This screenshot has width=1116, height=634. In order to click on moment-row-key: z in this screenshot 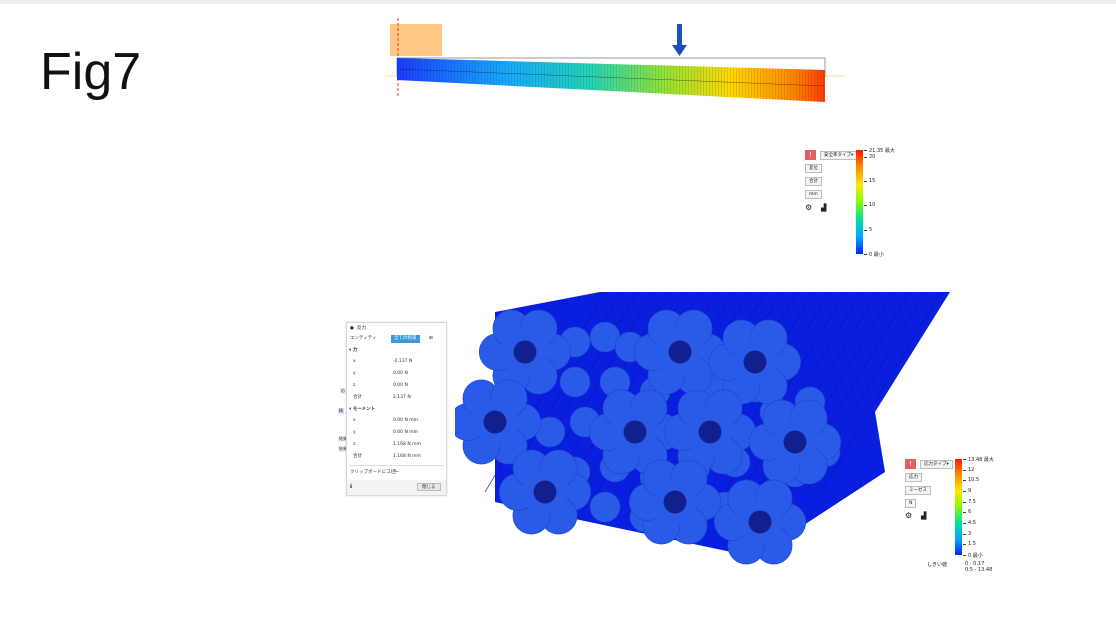, I will do `click(354, 444)`.